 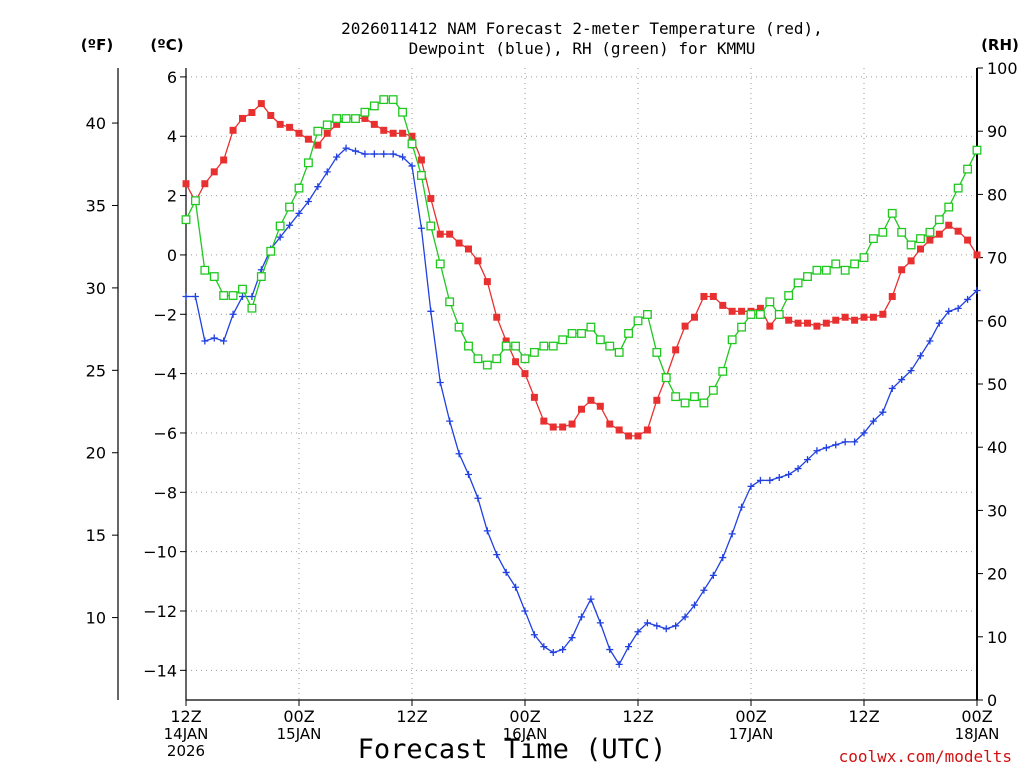 What do you see at coordinates (750, 716) in the screenshot?
I see `x-tick-label: 00Z` at bounding box center [750, 716].